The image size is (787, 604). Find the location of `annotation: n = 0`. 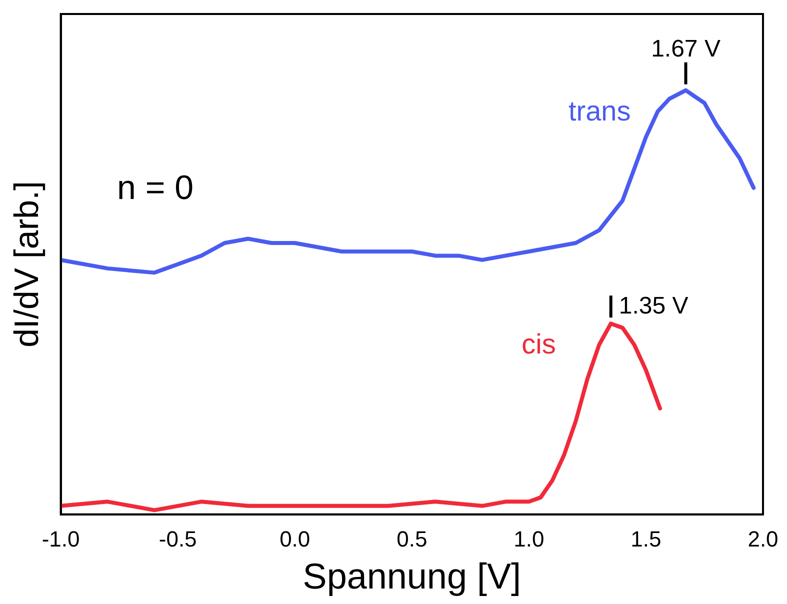

annotation: n = 0 is located at coordinates (155, 188).